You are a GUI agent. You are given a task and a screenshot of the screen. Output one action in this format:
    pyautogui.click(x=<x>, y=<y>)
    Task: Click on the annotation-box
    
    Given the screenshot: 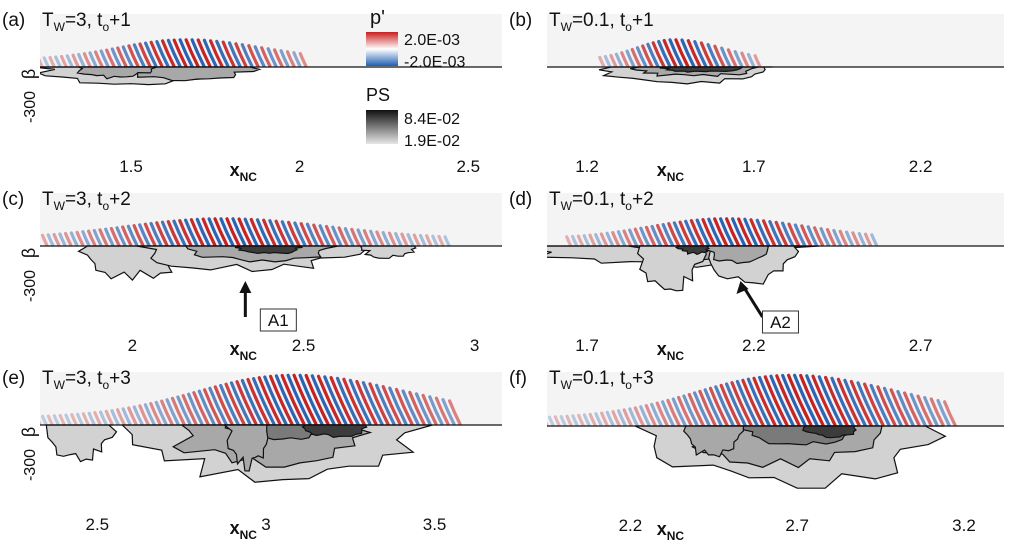 What is the action you would take?
    pyautogui.click(x=780, y=322)
    